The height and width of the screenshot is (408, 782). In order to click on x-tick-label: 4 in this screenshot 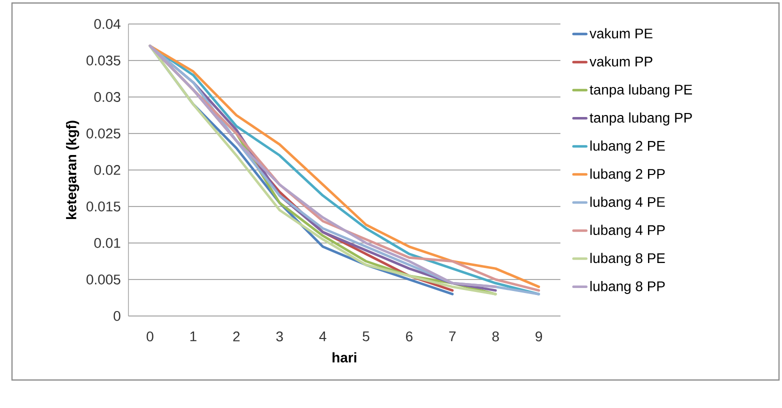, I will do `click(322, 337)`.